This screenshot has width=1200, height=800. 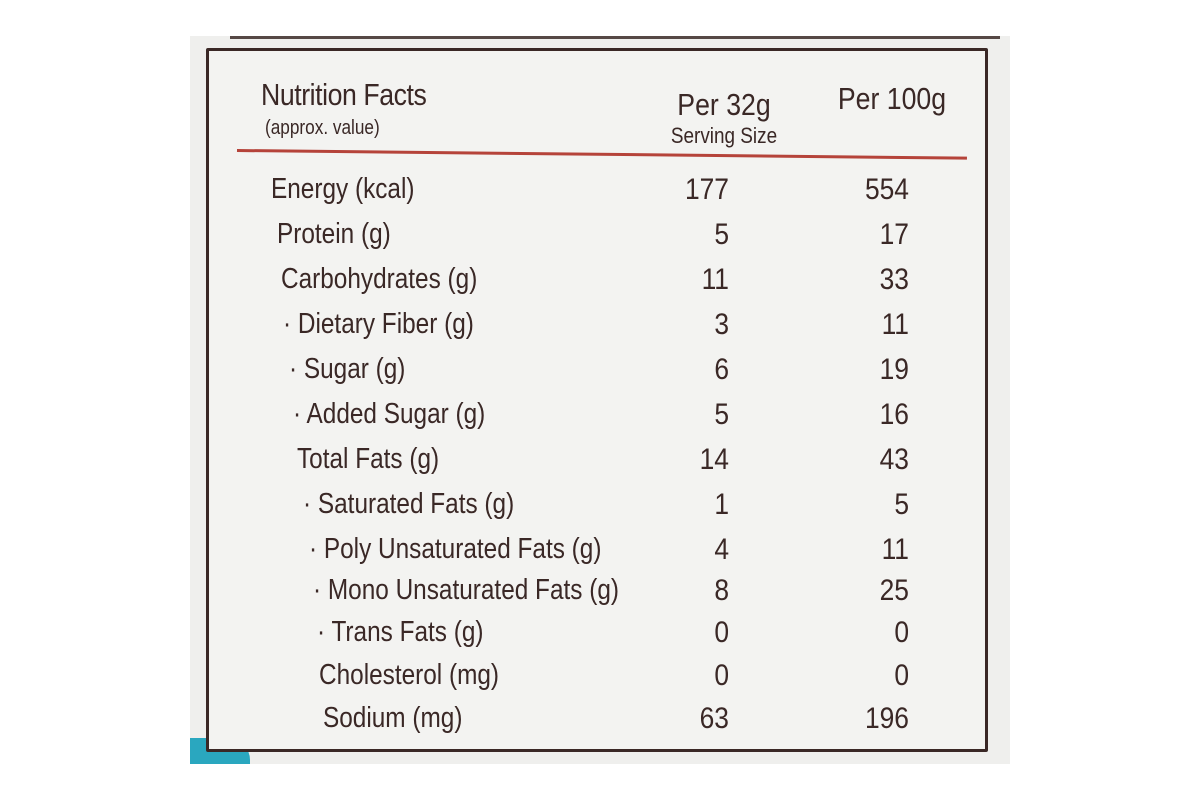 What do you see at coordinates (721, 590) in the screenshot?
I see `value-per-32g: 8` at bounding box center [721, 590].